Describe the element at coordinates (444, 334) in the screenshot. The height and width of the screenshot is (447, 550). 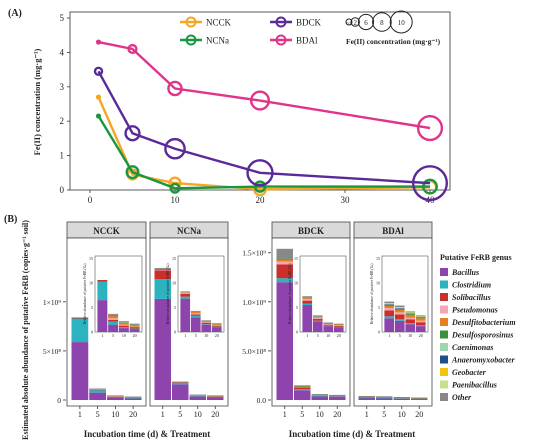
I see `legend-swatch-desulfosporosinus` at that location.